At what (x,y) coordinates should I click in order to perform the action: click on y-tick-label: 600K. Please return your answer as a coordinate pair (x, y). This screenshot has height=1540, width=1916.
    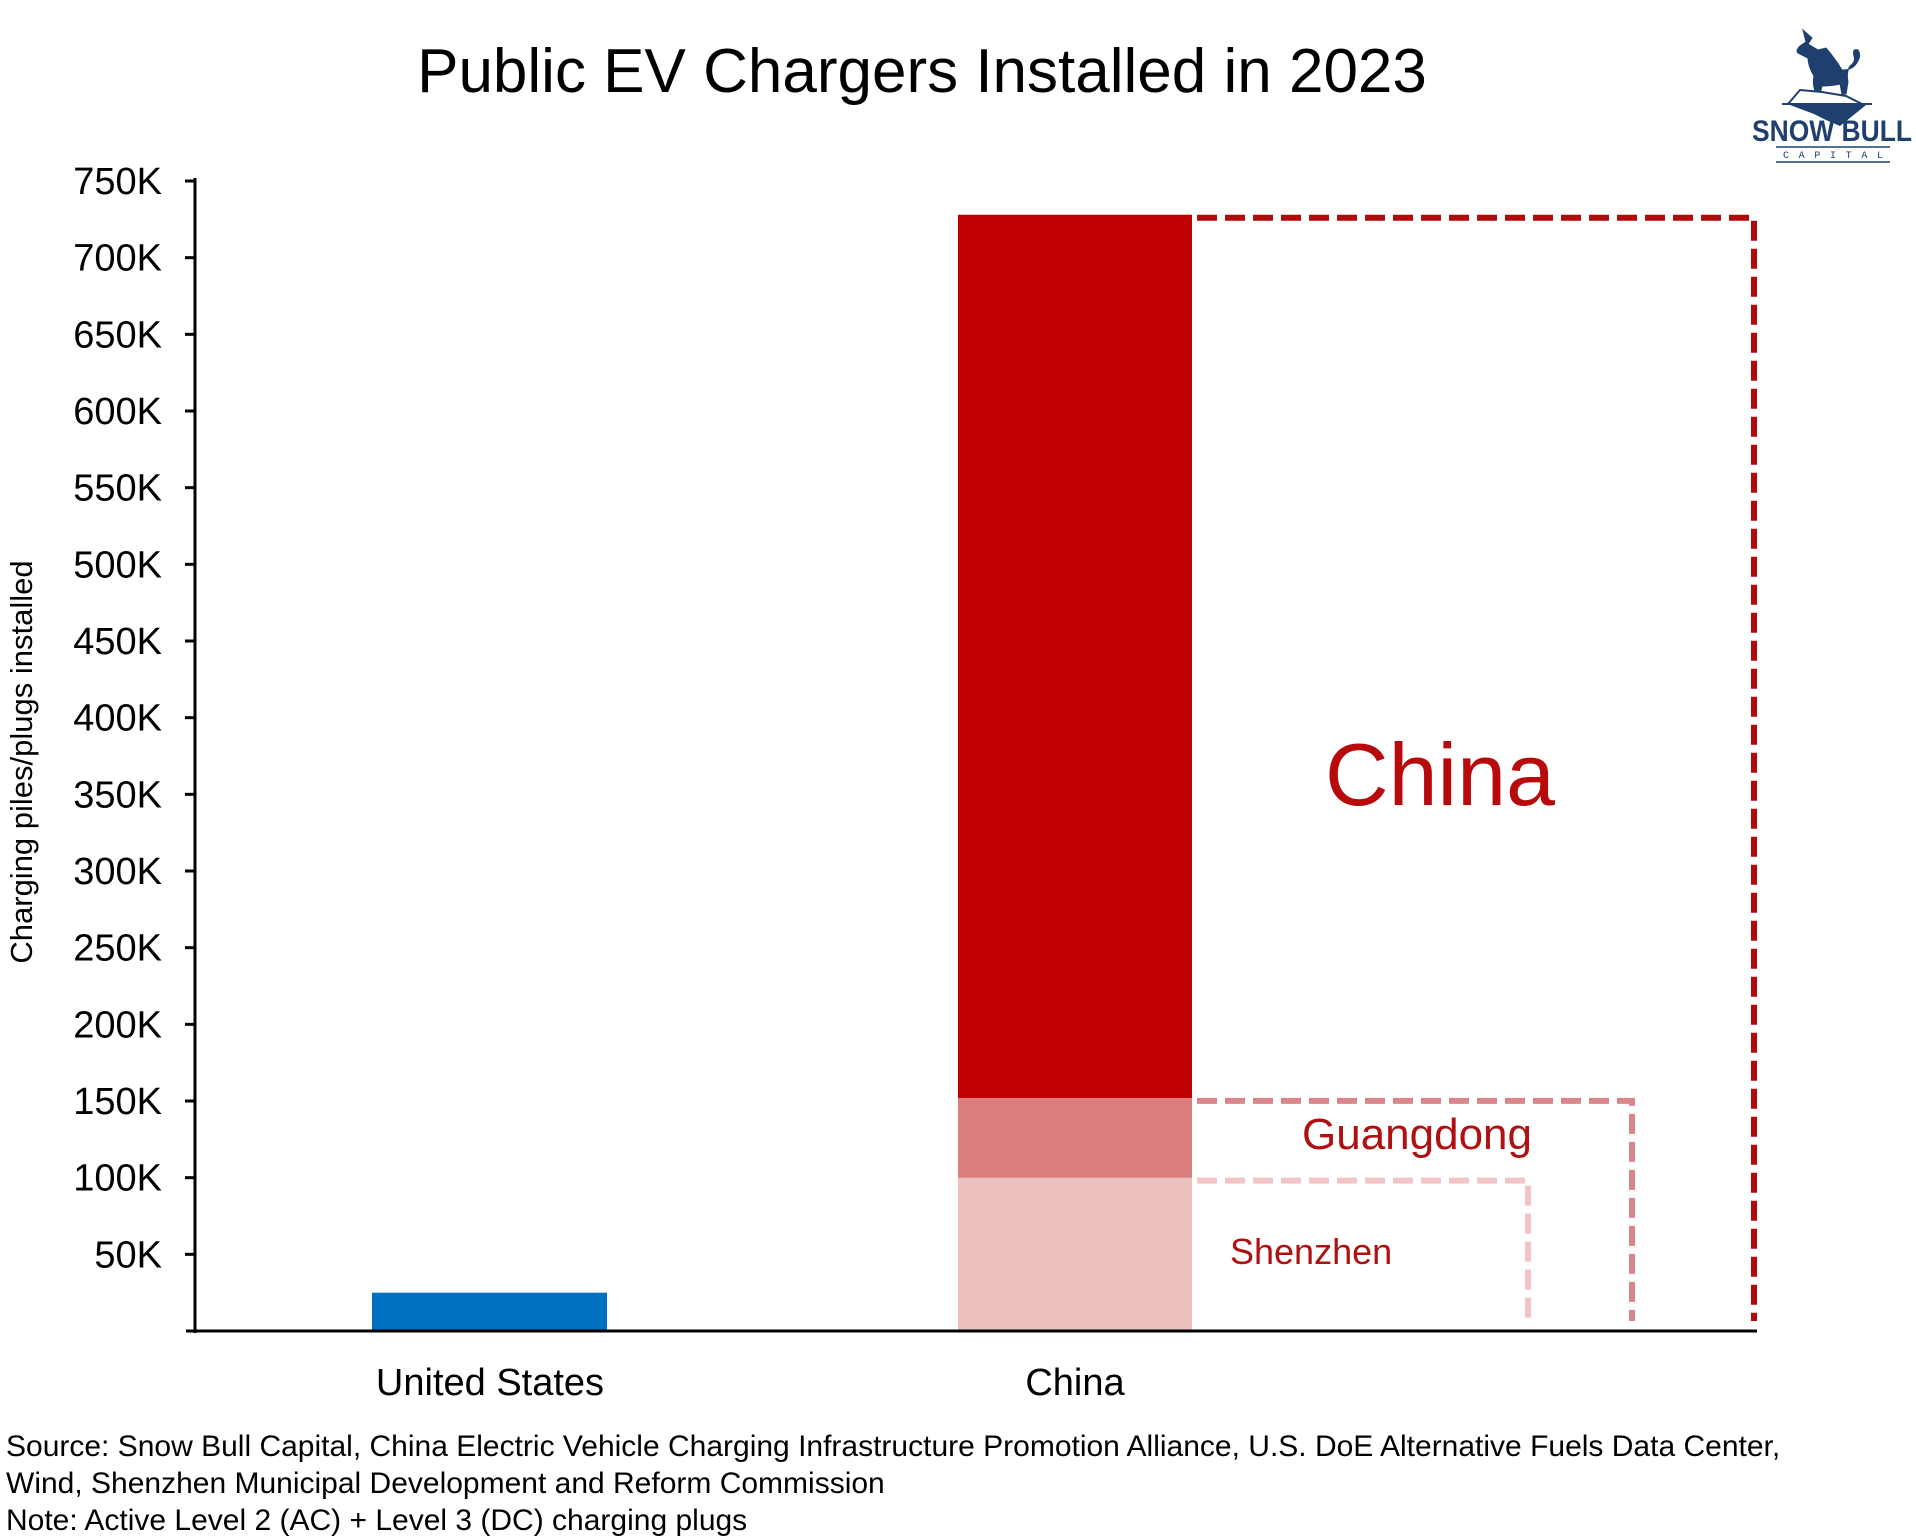
    Looking at the image, I should click on (117, 412).